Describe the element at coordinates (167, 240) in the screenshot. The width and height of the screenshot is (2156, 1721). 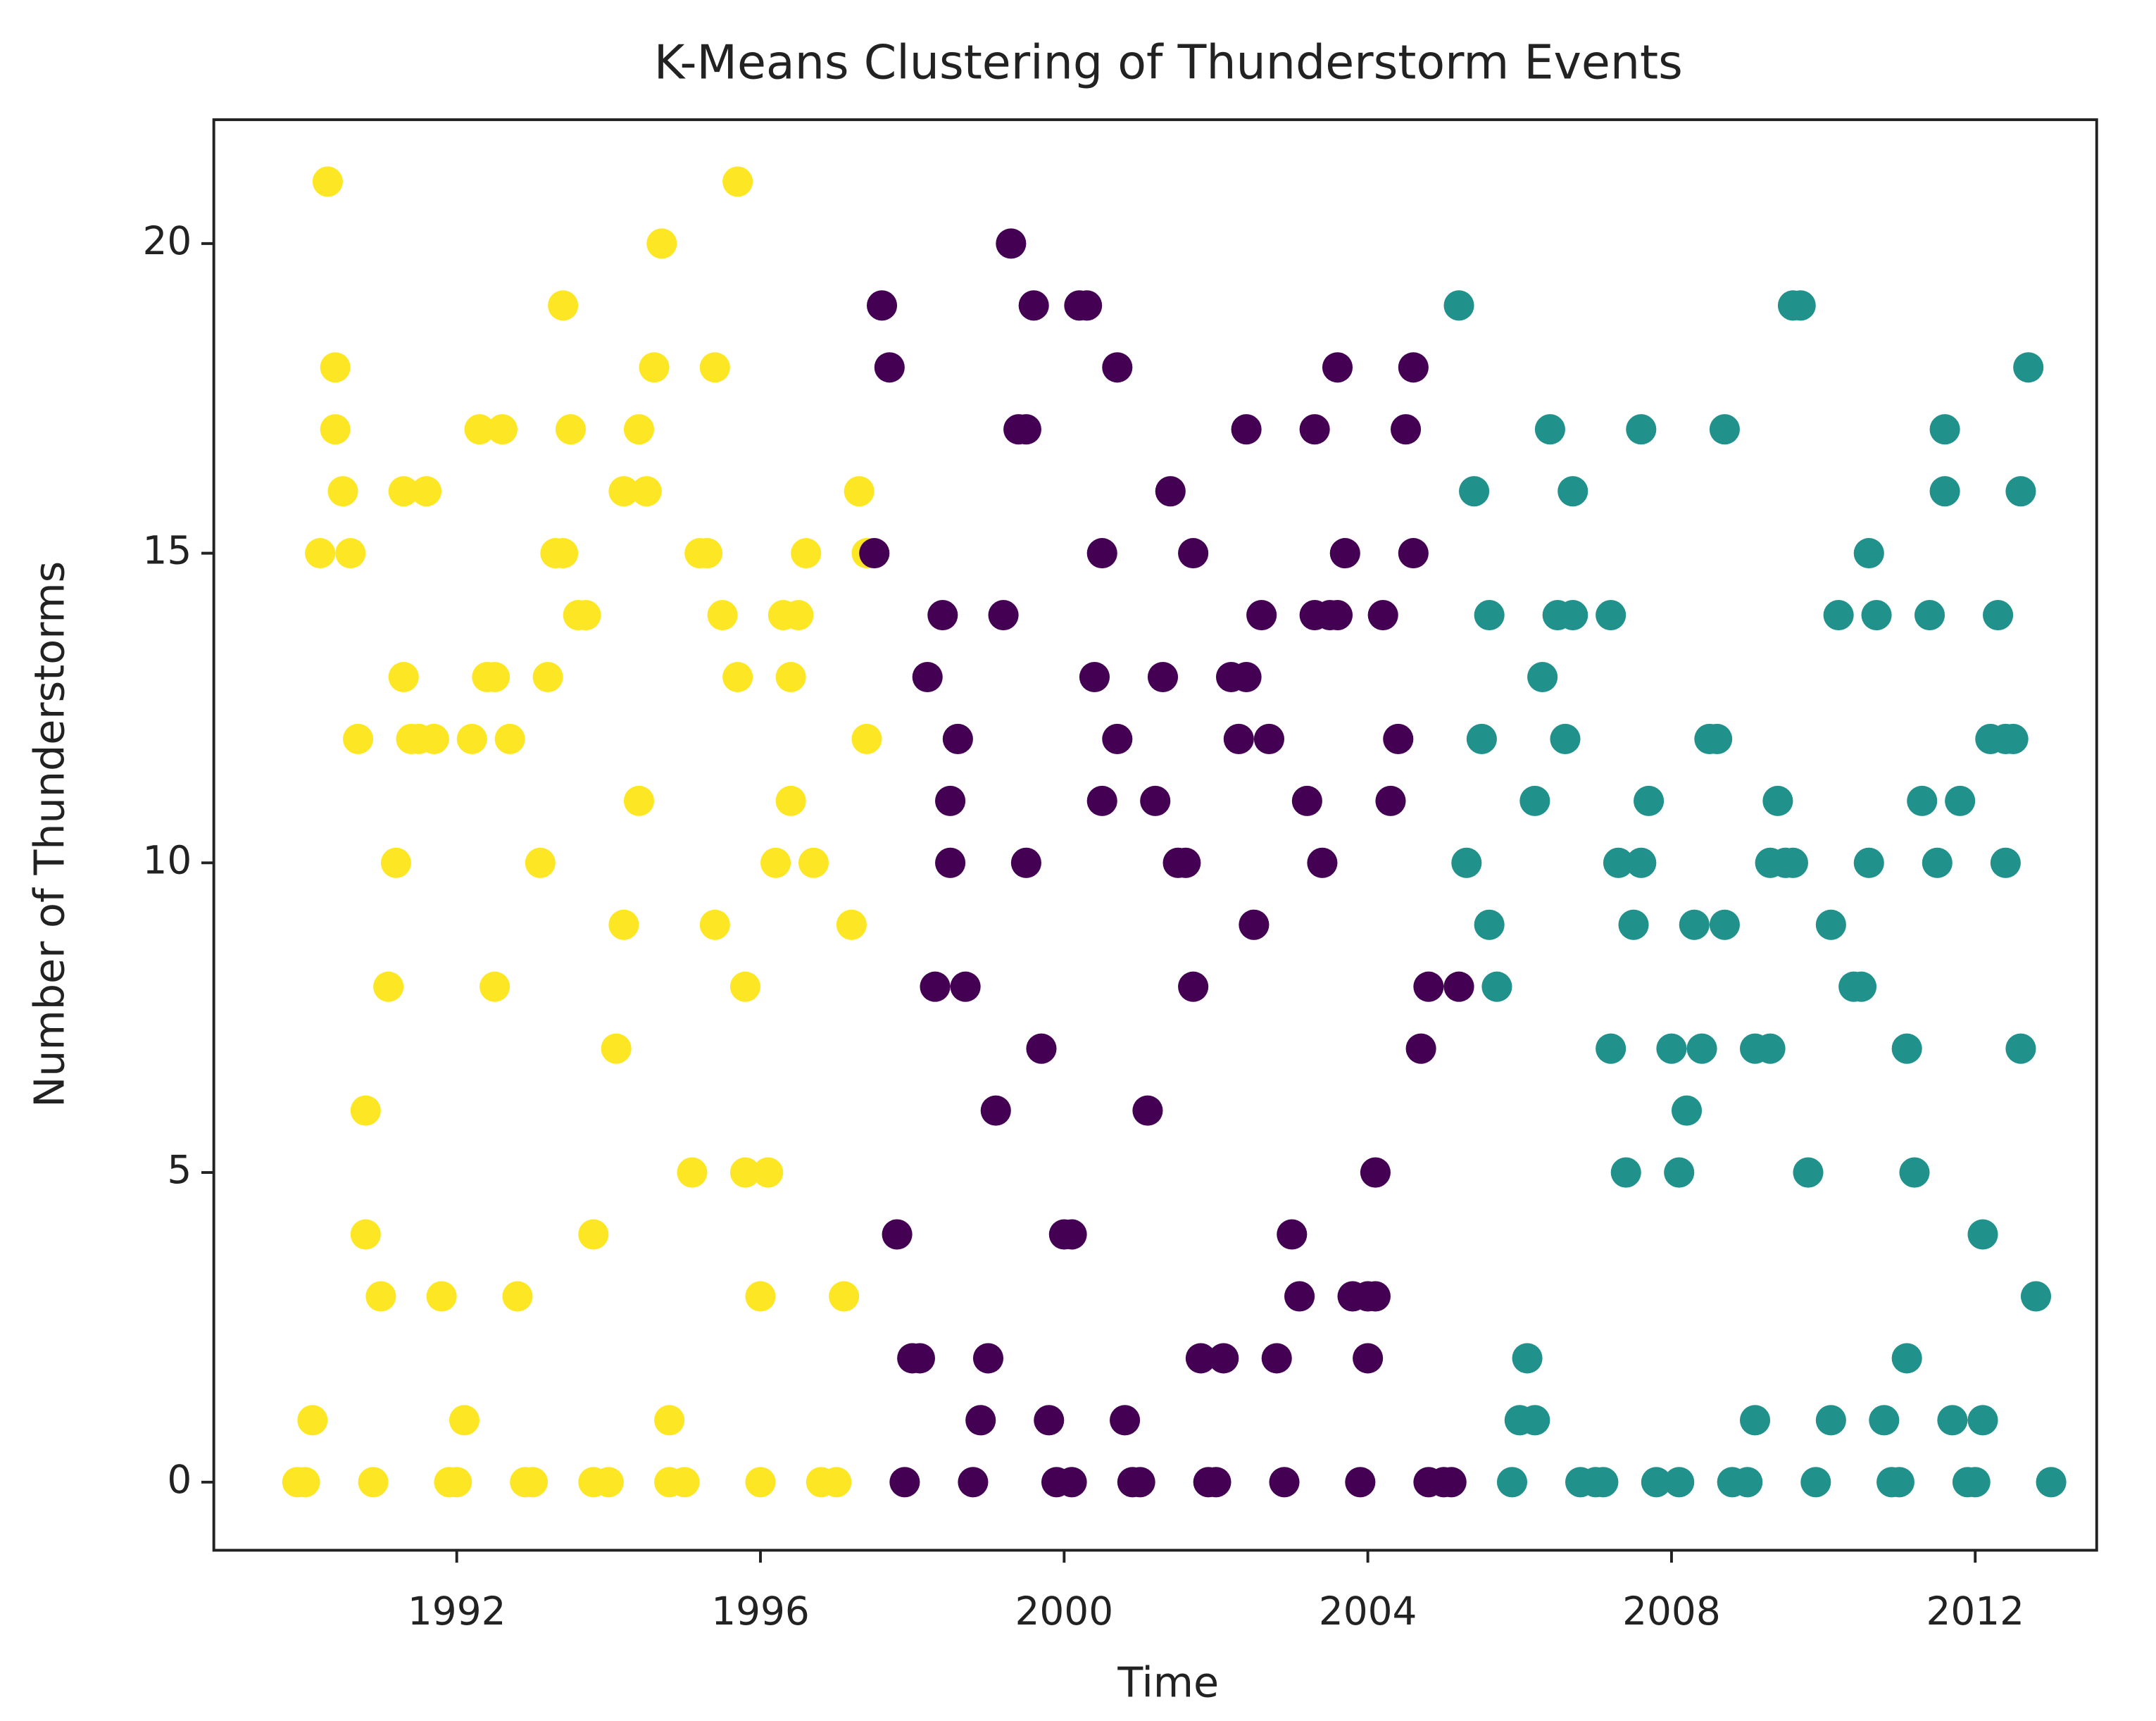
I see `y-tick-label: 20` at that location.